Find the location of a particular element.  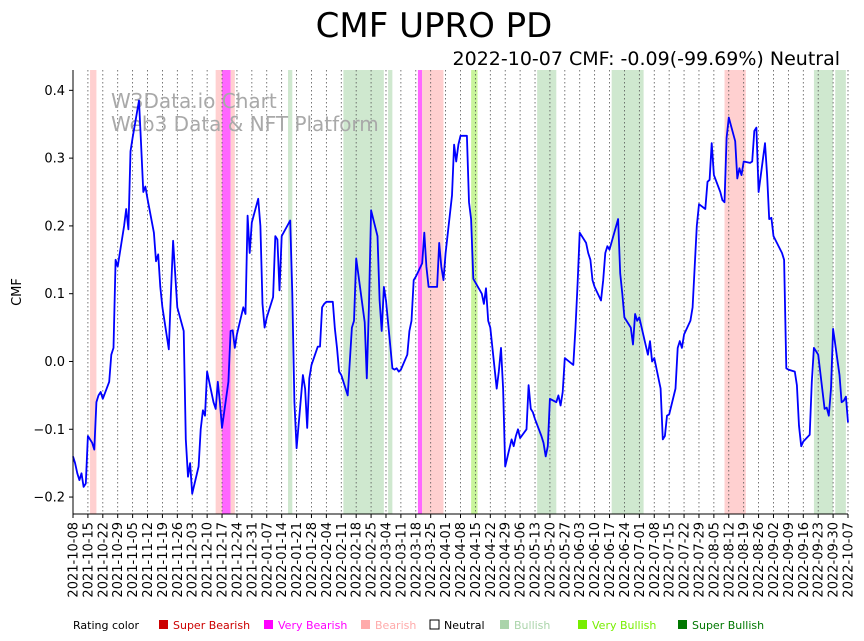

x-tick-label: 2022-09-16 is located at coordinates (804, 560).